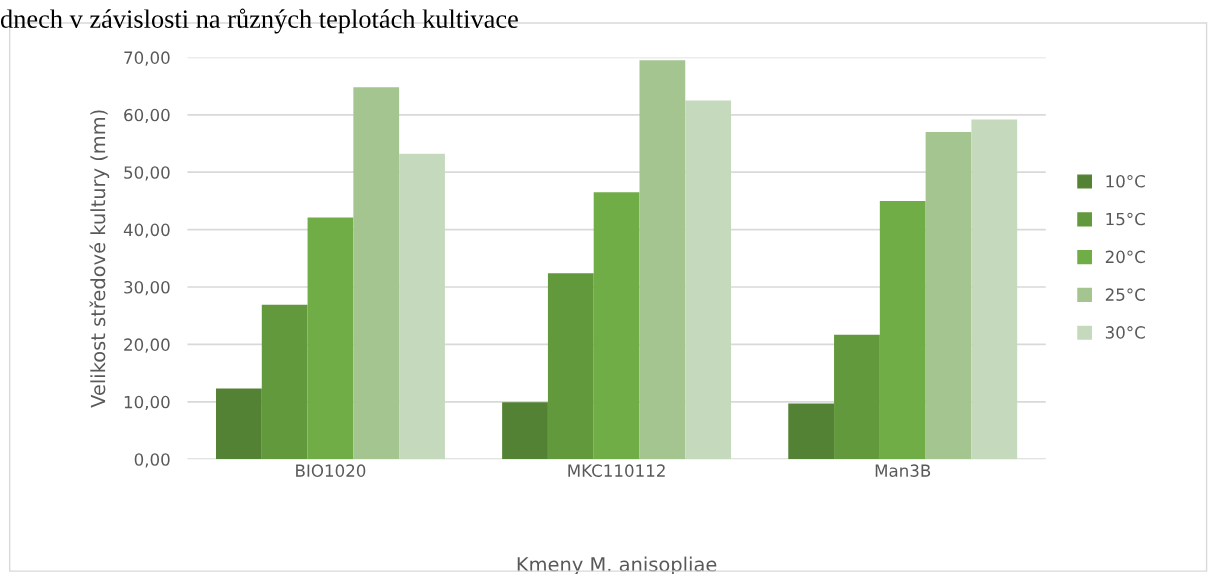 This screenshot has height=574, width=1209. I want to click on y-tick-label: 10,00, so click(147, 403).